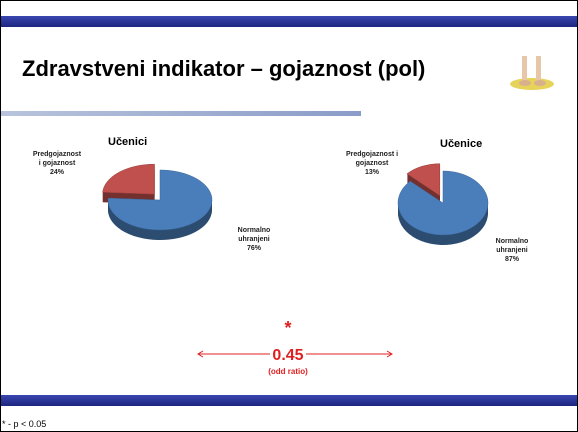 This screenshot has height=432, width=578. Describe the element at coordinates (128, 142) in the screenshot. I see `pie-title: Učenici` at that location.